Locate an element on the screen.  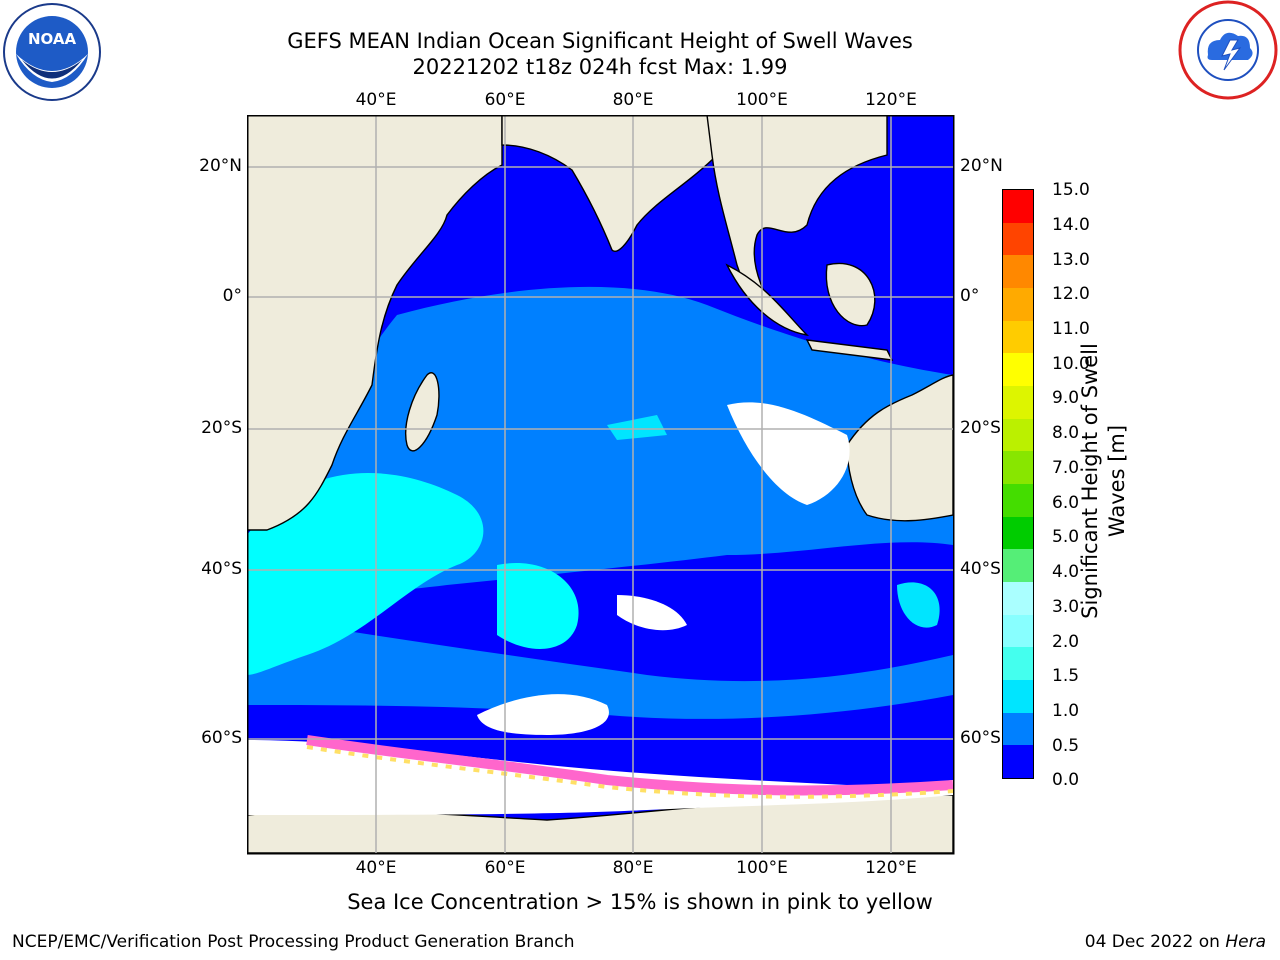
lon-label-bottom-80e: 80°E is located at coordinates (633, 868).